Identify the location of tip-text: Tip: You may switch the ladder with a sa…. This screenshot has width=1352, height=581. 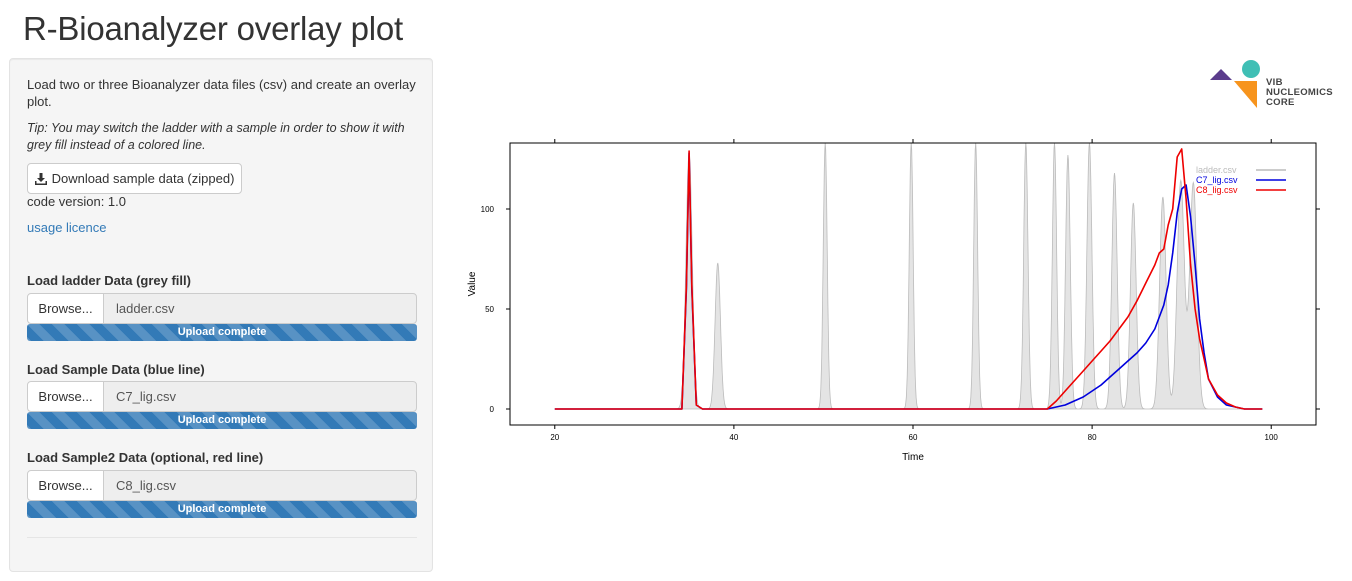
(216, 136).